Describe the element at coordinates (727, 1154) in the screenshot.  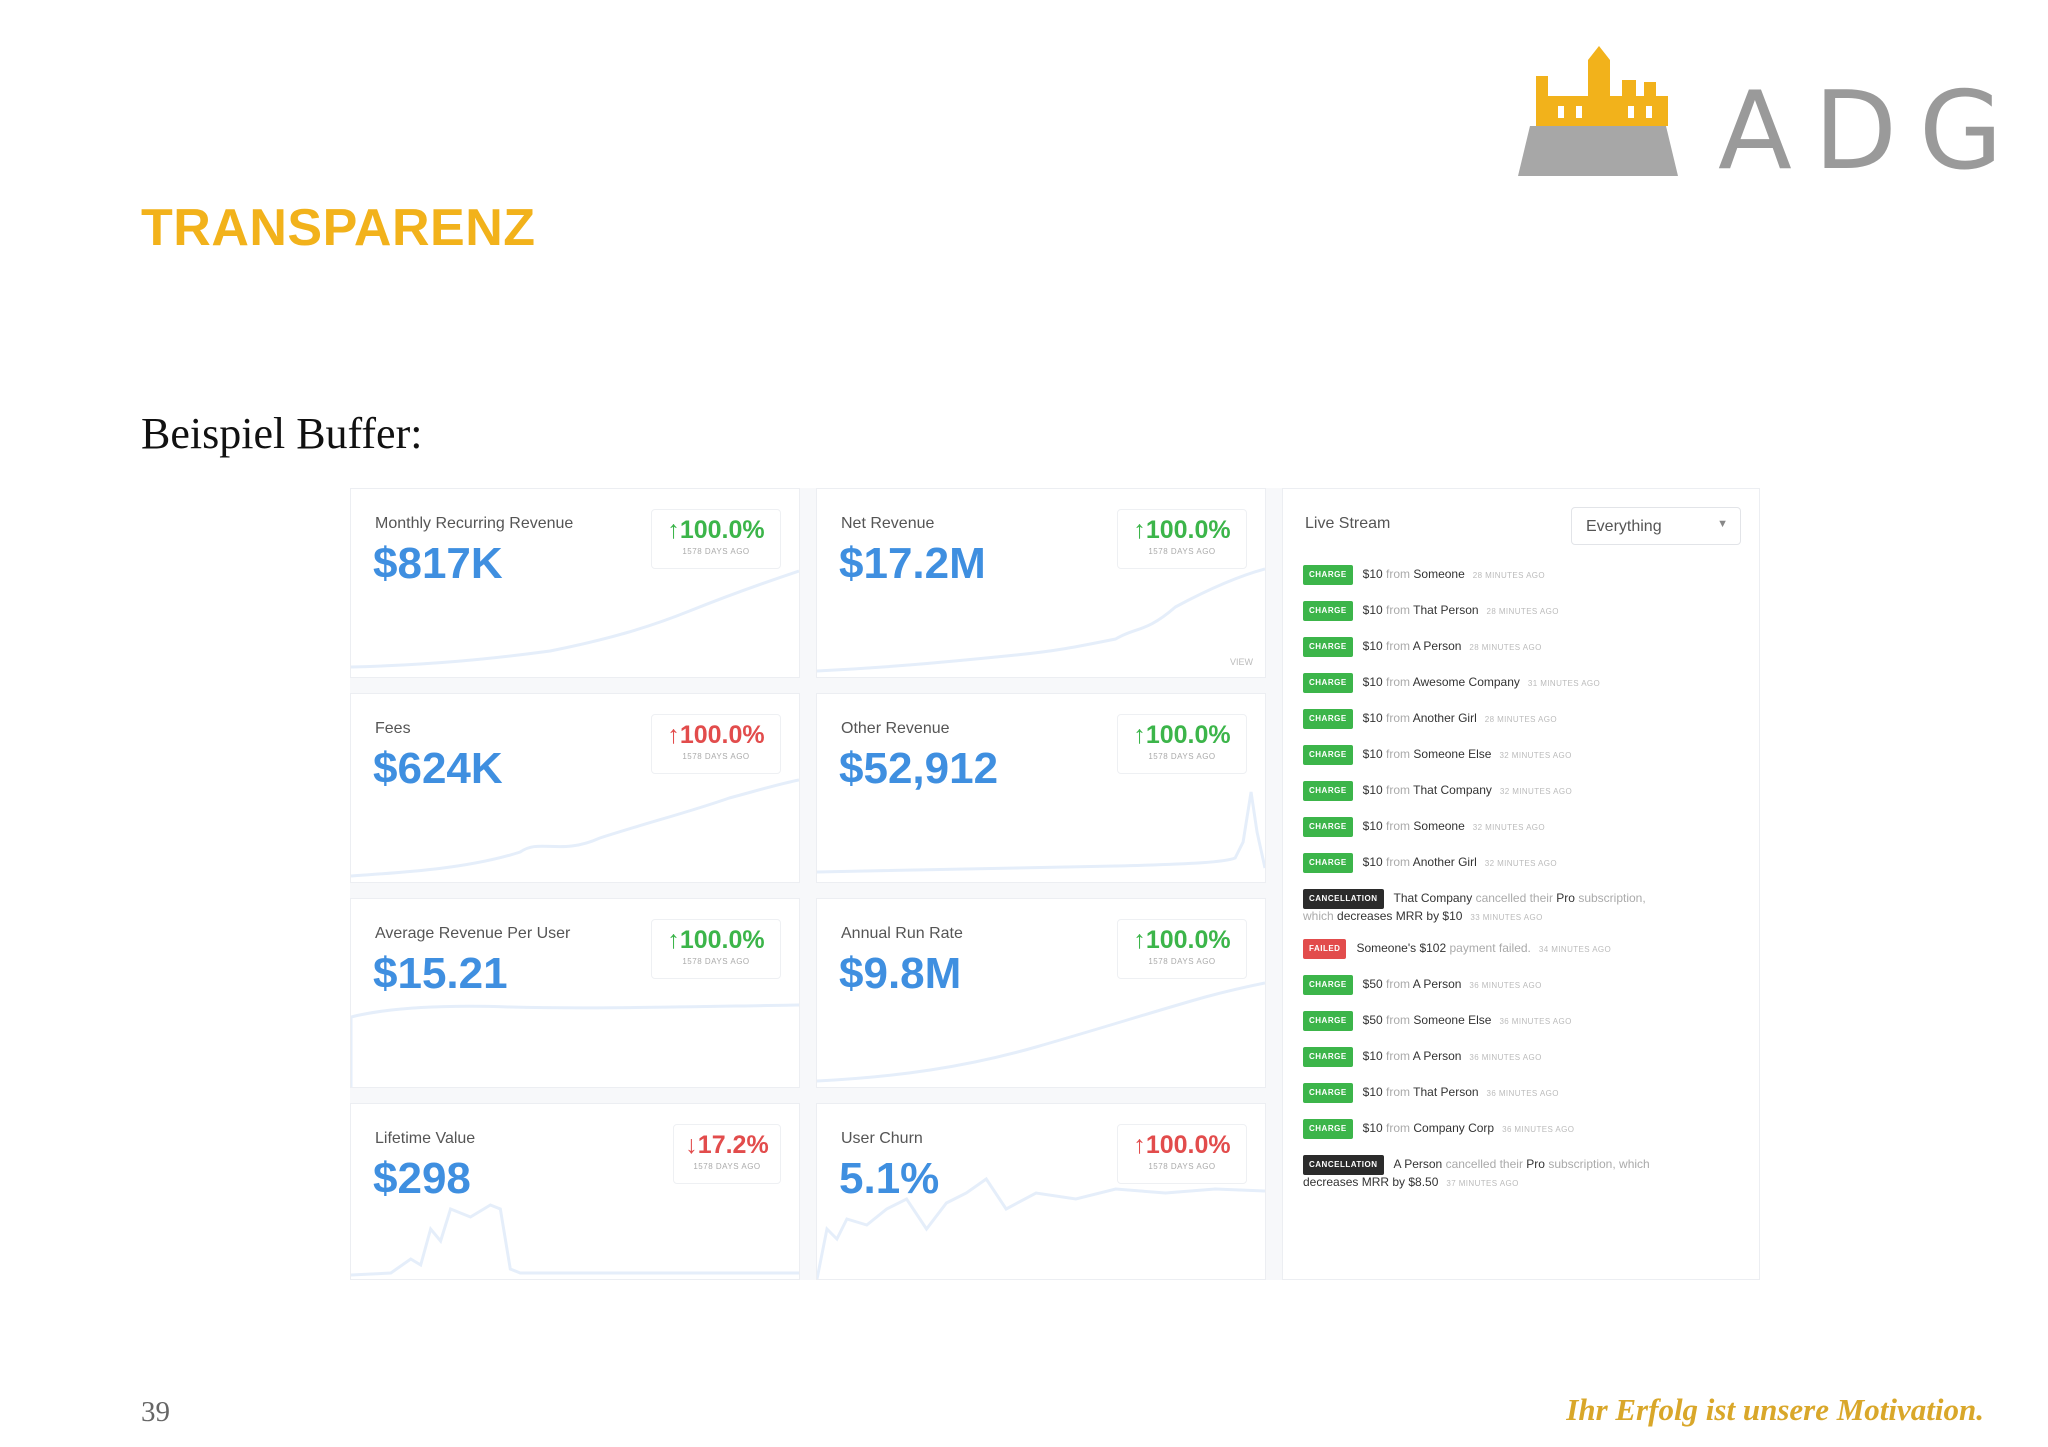
I see `change-badge: ↓17.2% 1578 DAYS AGO` at that location.